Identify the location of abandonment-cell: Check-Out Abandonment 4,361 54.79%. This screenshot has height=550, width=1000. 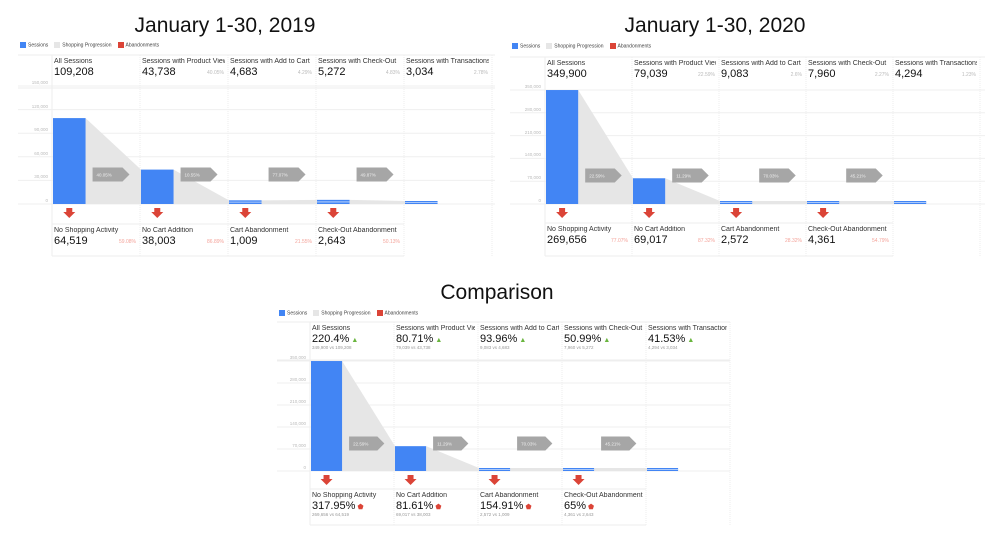
(849, 239).